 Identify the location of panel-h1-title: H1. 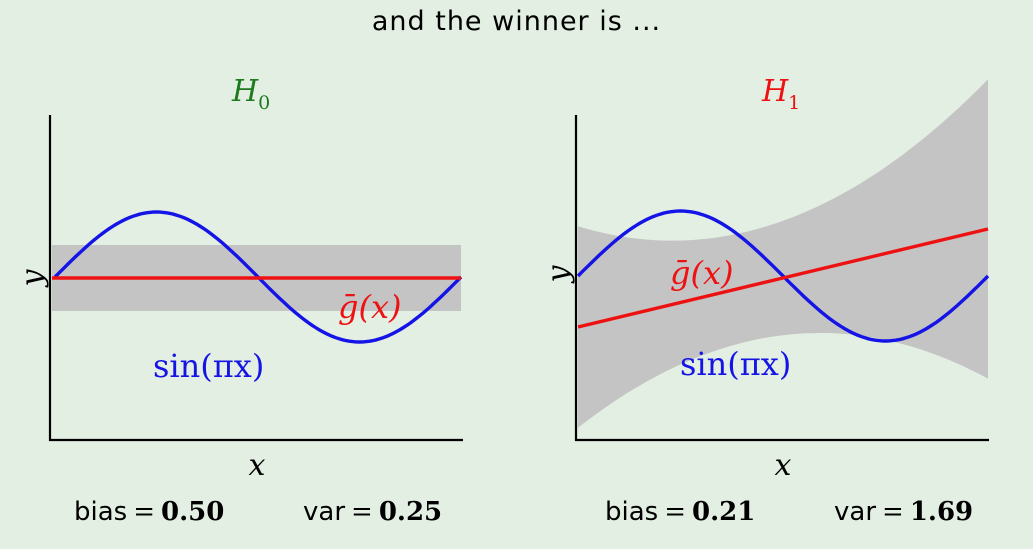
(780, 94).